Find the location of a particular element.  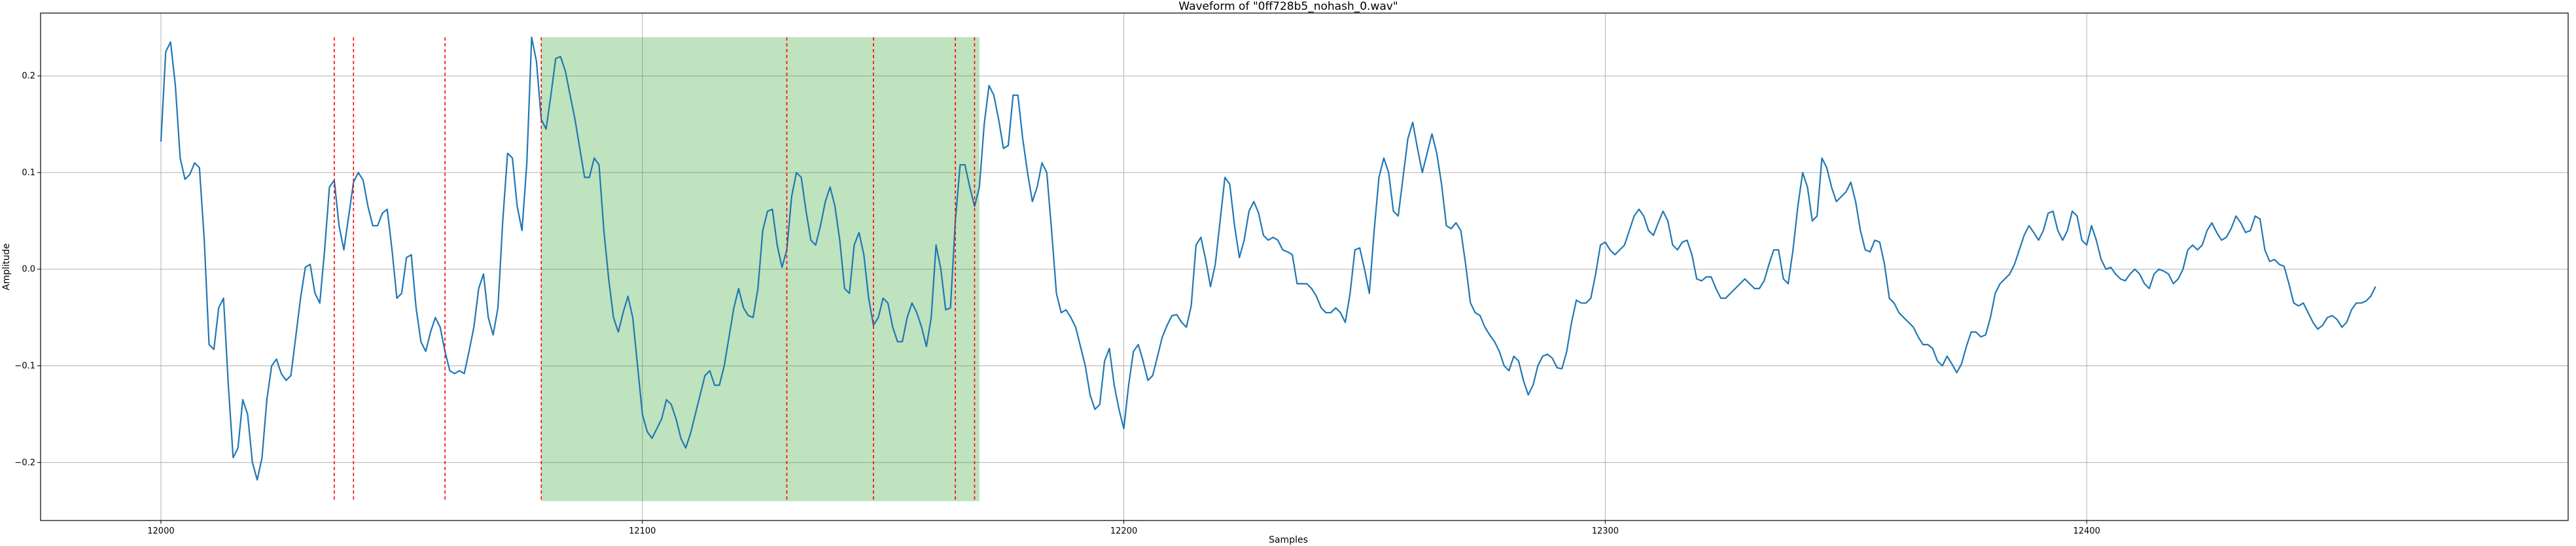

chart-title: Waveform of "0ff728b5_nohash_0.wav" is located at coordinates (1288, 6).